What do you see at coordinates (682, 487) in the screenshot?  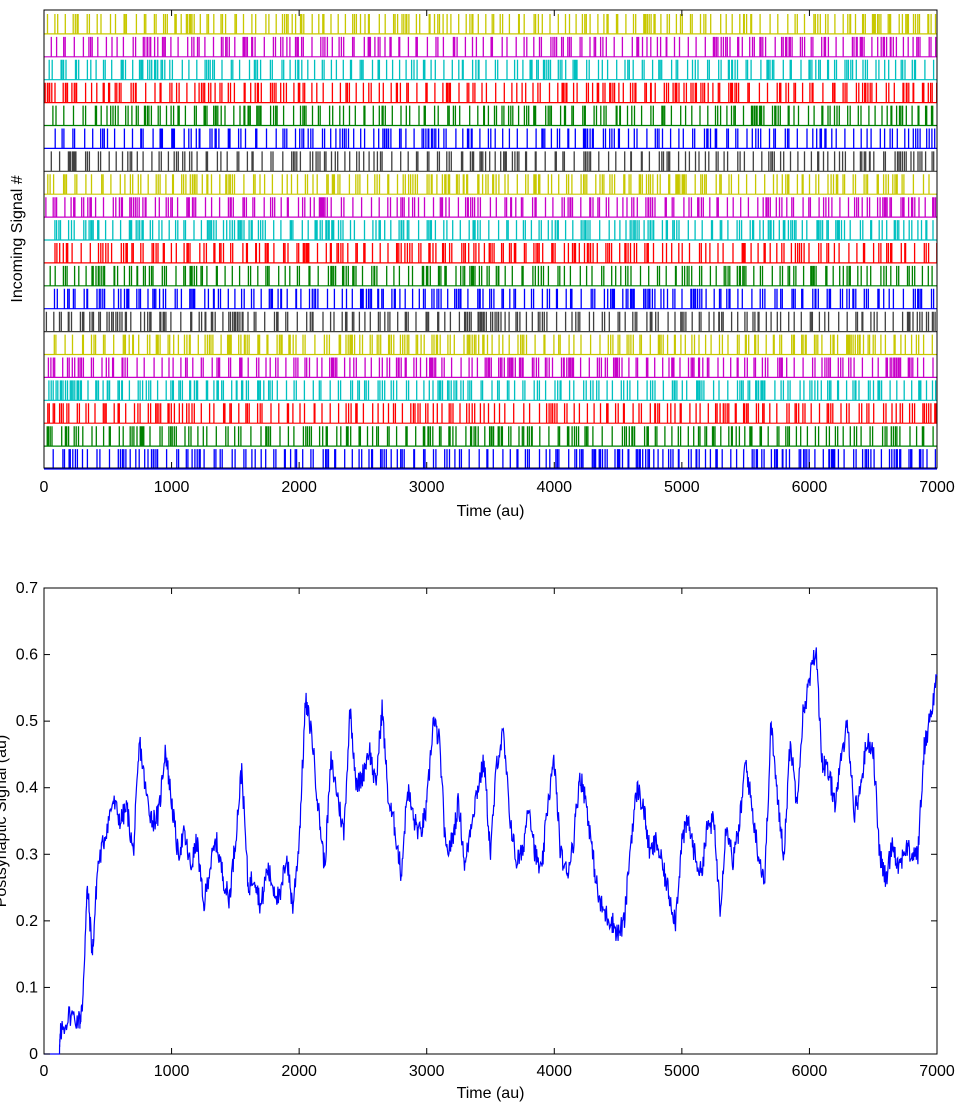 I see `raster-x-tick-label: 5000` at bounding box center [682, 487].